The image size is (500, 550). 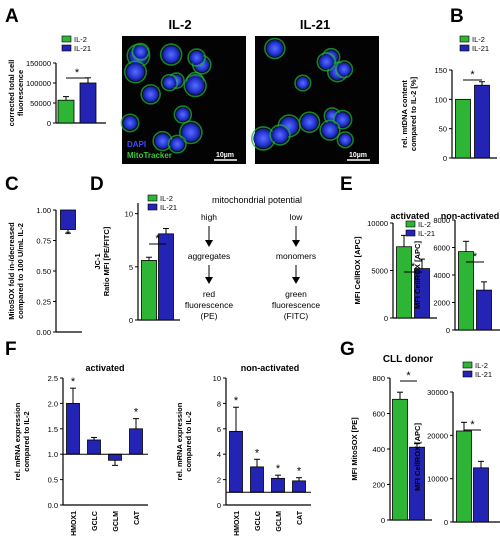 I want to click on x-tick-label-f1: HMOX1, so click(x=74, y=523).